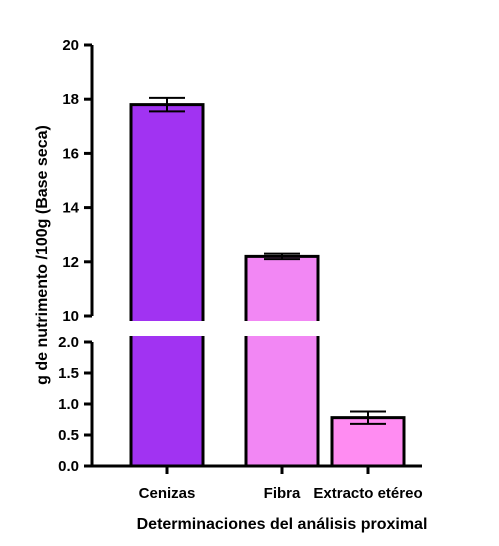  I want to click on axis-break-gap, so click(250, 328).